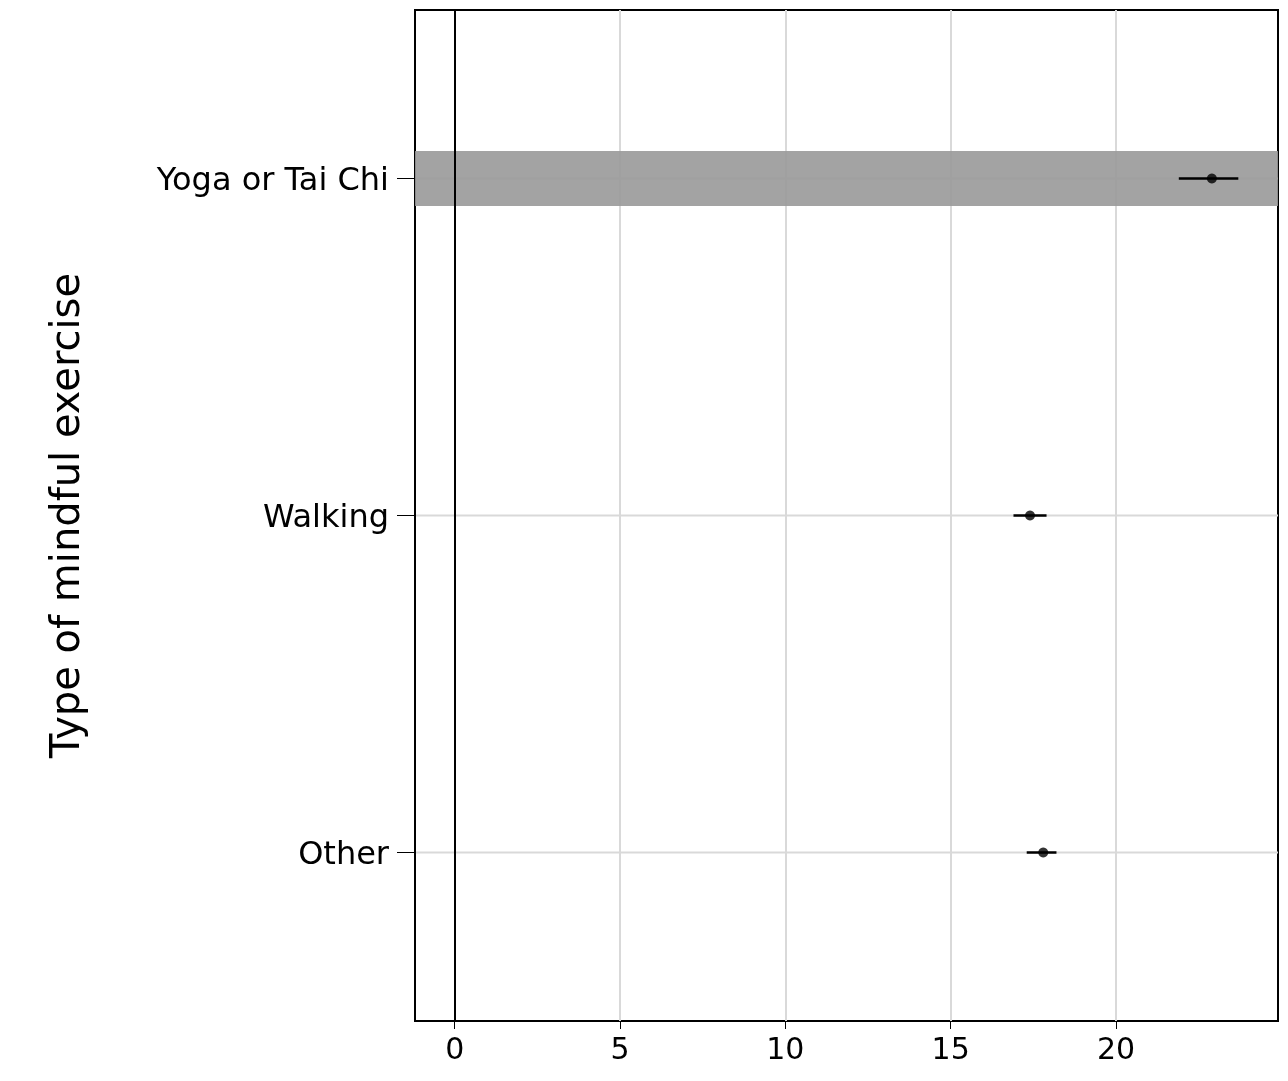 This screenshot has height=1081, width=1288. Describe the element at coordinates (1116, 1048) in the screenshot. I see `x-tick-label: 20` at that location.